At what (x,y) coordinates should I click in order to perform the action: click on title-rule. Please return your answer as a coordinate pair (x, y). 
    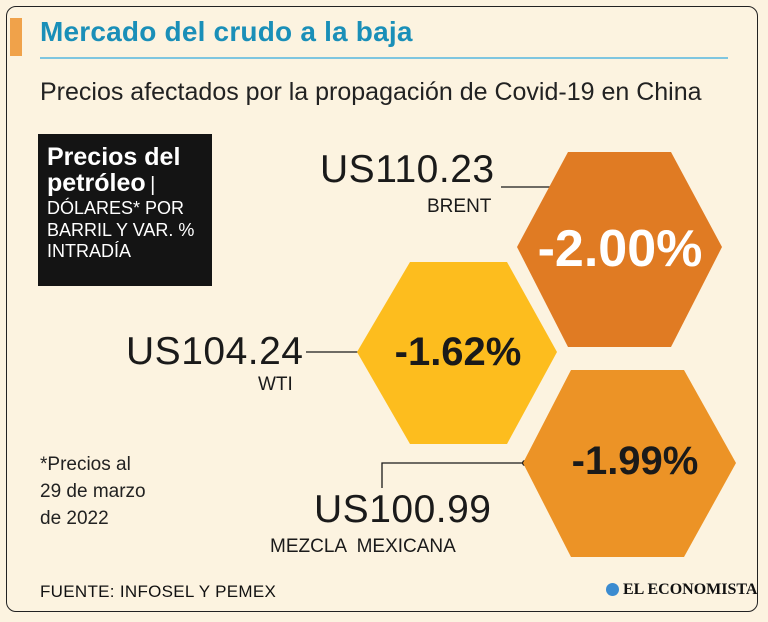
    Looking at the image, I should click on (384, 58).